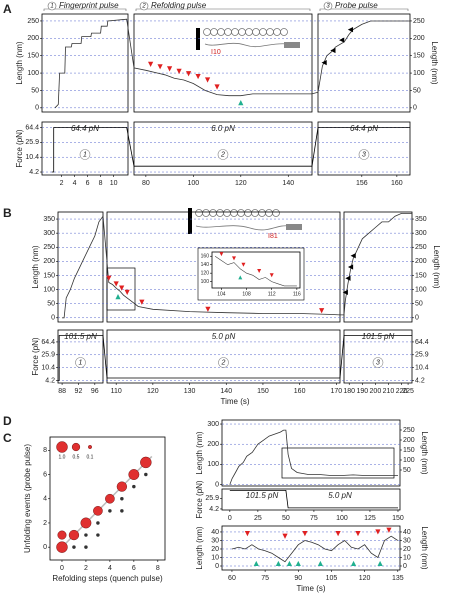 This screenshot has width=458, height=599. What do you see at coordinates (408, 391) in the screenshot?
I see `x-tick-label: 225` at bounding box center [408, 391].